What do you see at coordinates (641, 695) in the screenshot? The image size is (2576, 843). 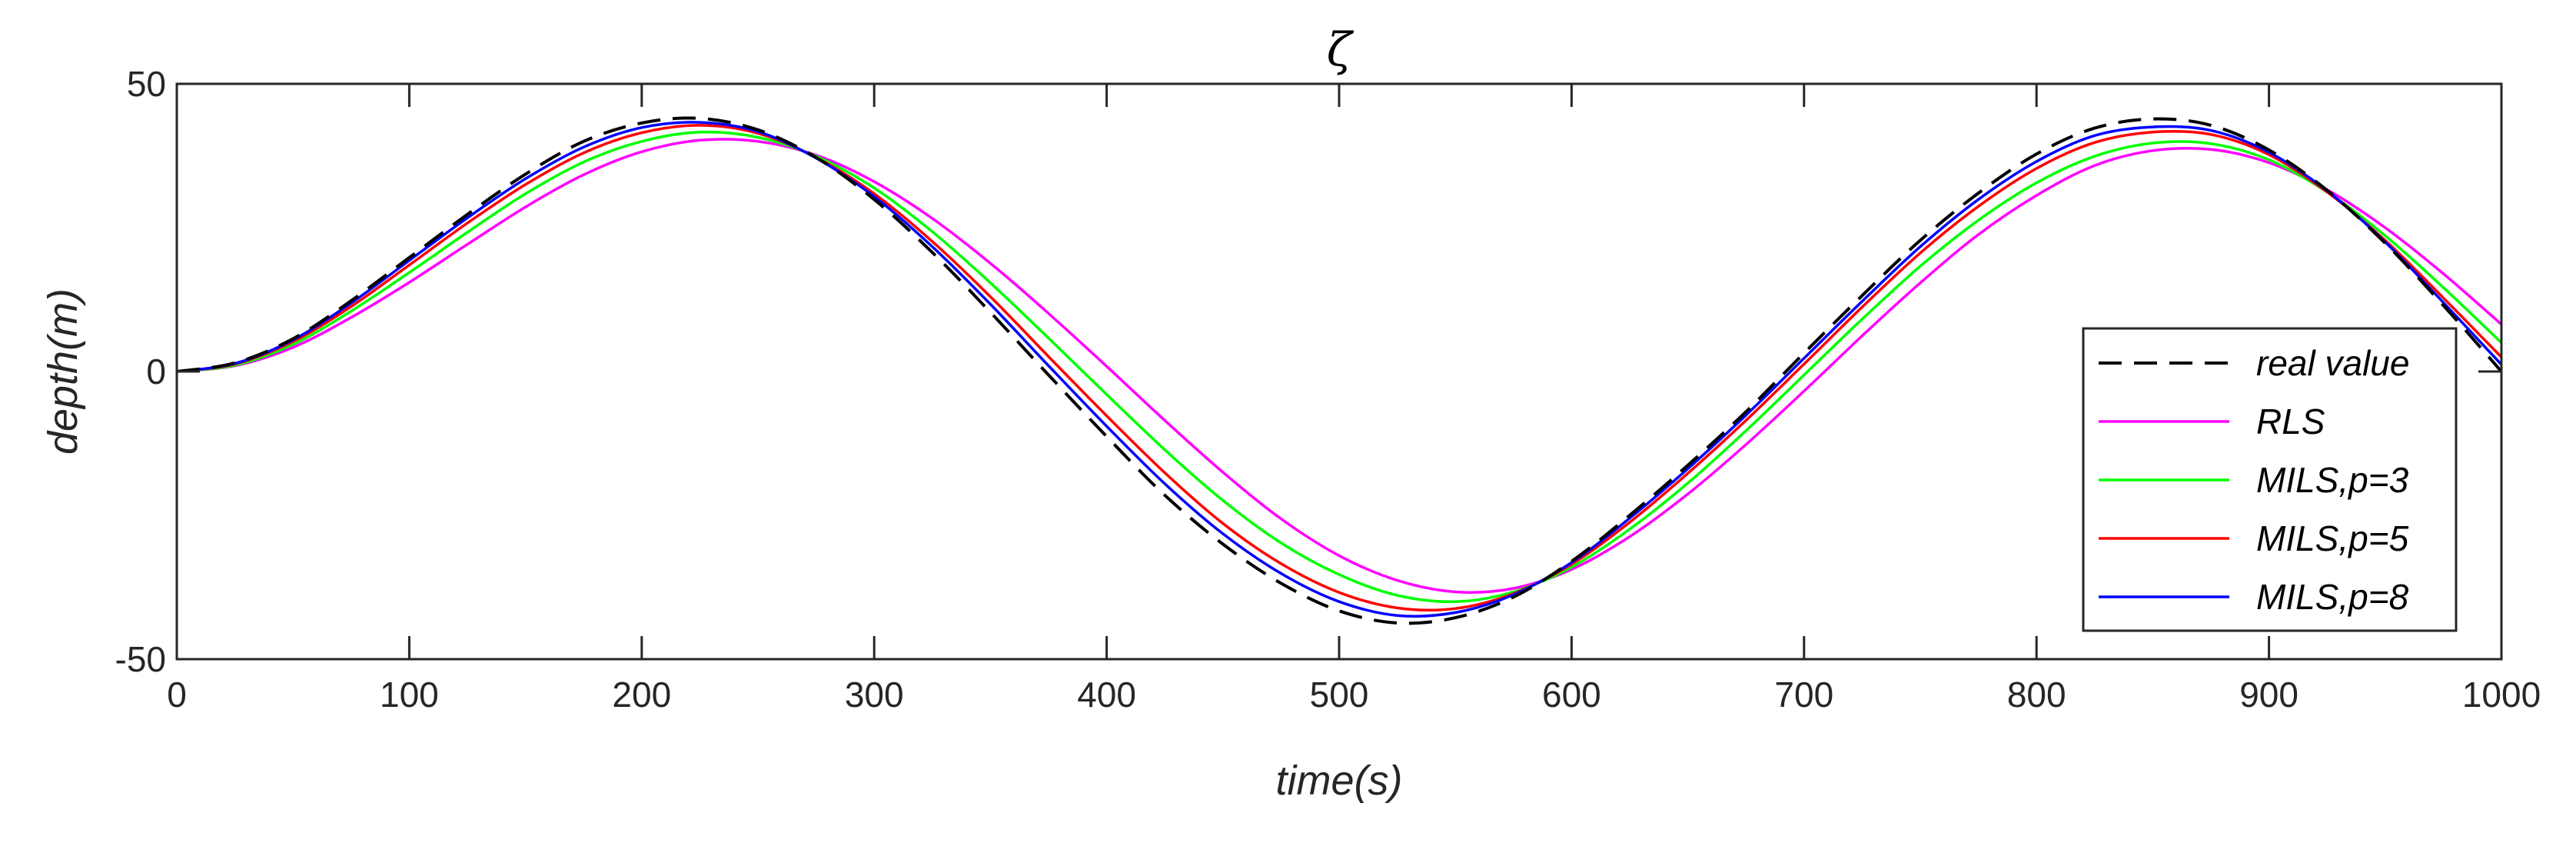 I see `x-tick-label: 200` at bounding box center [641, 695].